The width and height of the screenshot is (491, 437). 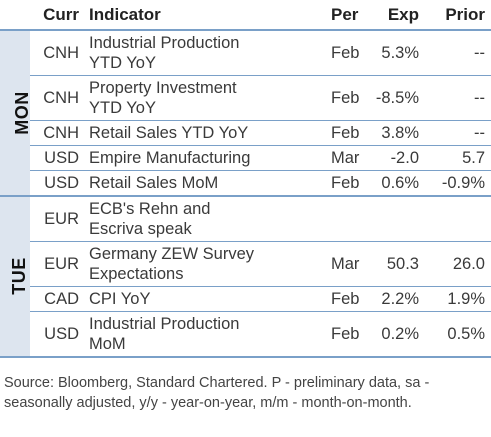 I want to click on day-label: TUE, so click(x=18, y=276).